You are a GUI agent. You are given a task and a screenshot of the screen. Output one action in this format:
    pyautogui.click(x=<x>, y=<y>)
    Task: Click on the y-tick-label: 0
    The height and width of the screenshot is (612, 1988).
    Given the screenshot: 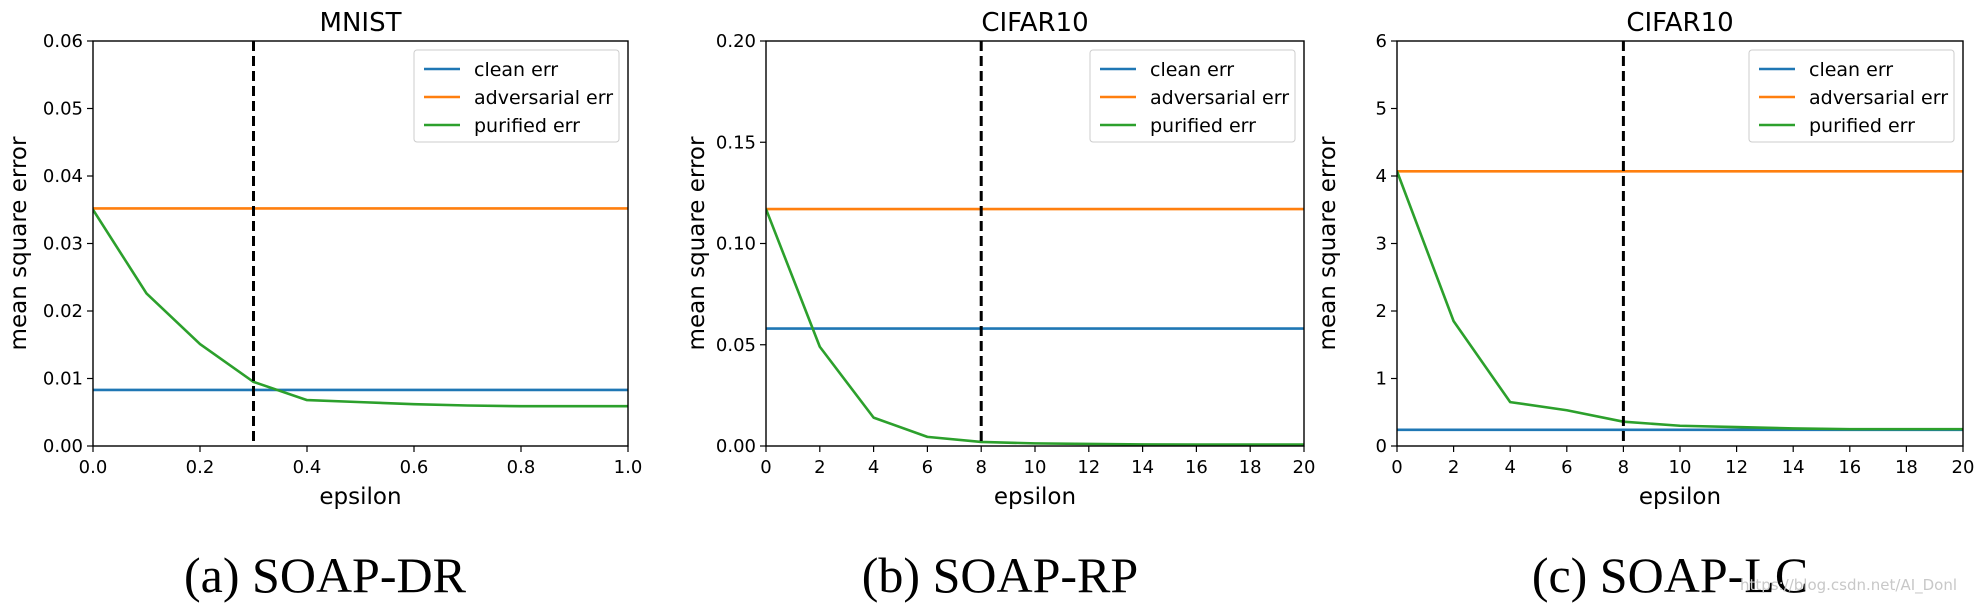 What is the action you would take?
    pyautogui.click(x=1381, y=446)
    